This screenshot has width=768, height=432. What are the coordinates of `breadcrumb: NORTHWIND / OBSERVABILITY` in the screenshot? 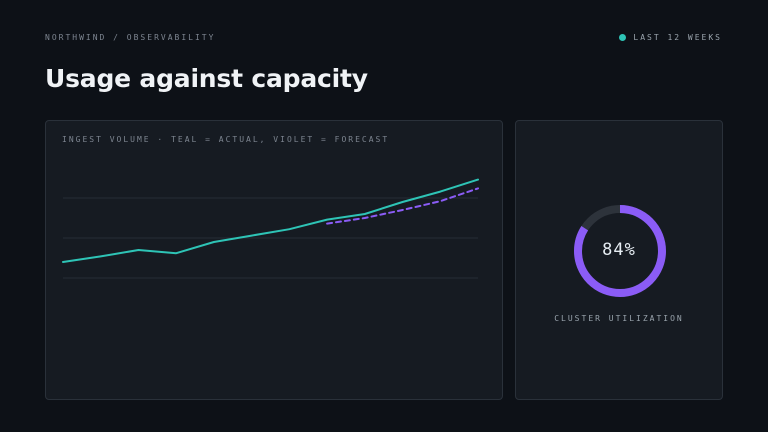 It's located at (130, 37).